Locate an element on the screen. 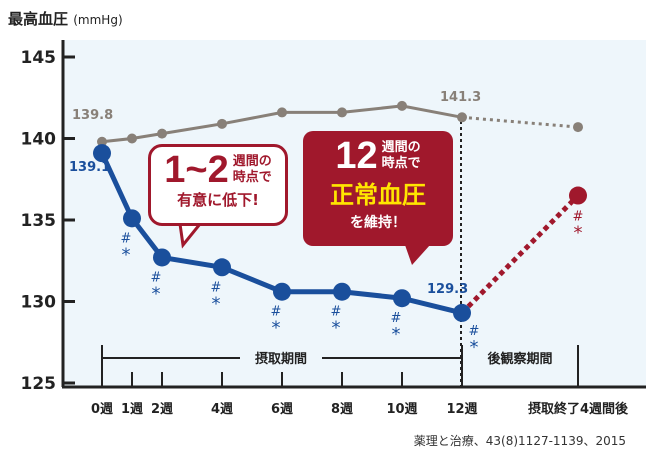 The width and height of the screenshot is (646, 463). x-tick-label: 摂取終了4週間後 is located at coordinates (578, 409).